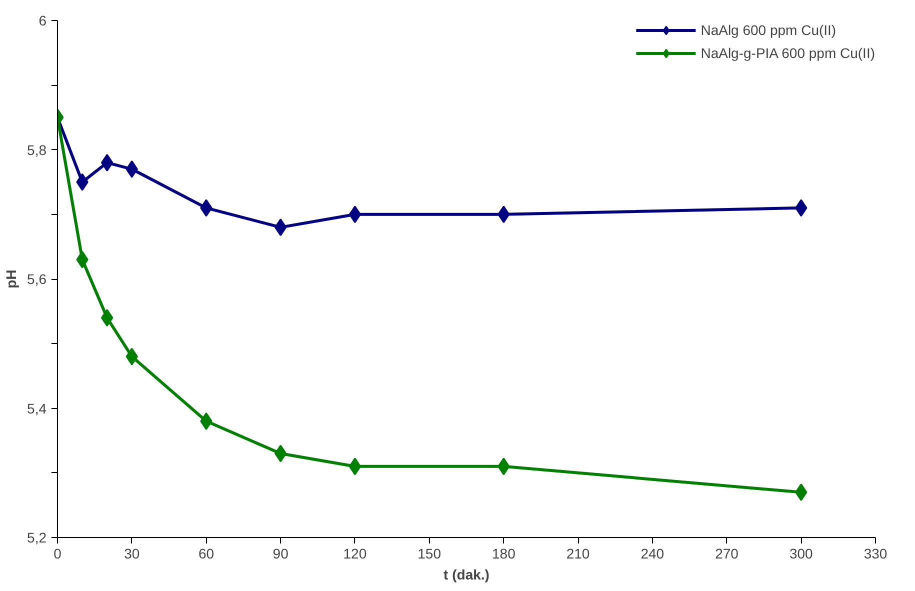 This screenshot has height=591, width=915. I want to click on x-tick-label: 120, so click(355, 554).